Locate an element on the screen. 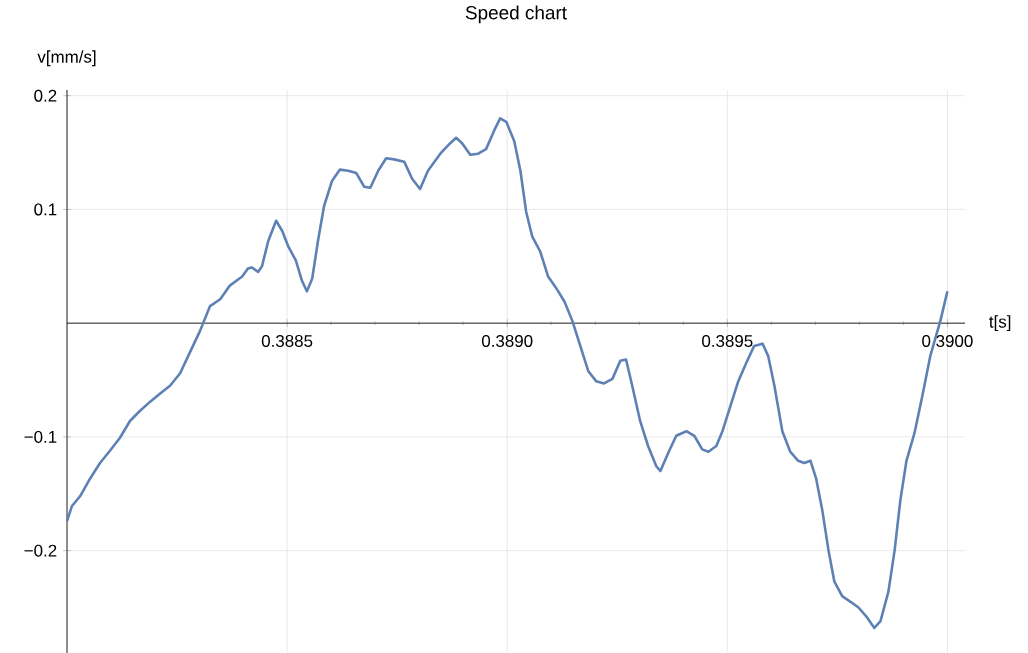 Image resolution: width=1028 pixels, height=653 pixels. x-tick-label: 0.3890 is located at coordinates (507, 341).